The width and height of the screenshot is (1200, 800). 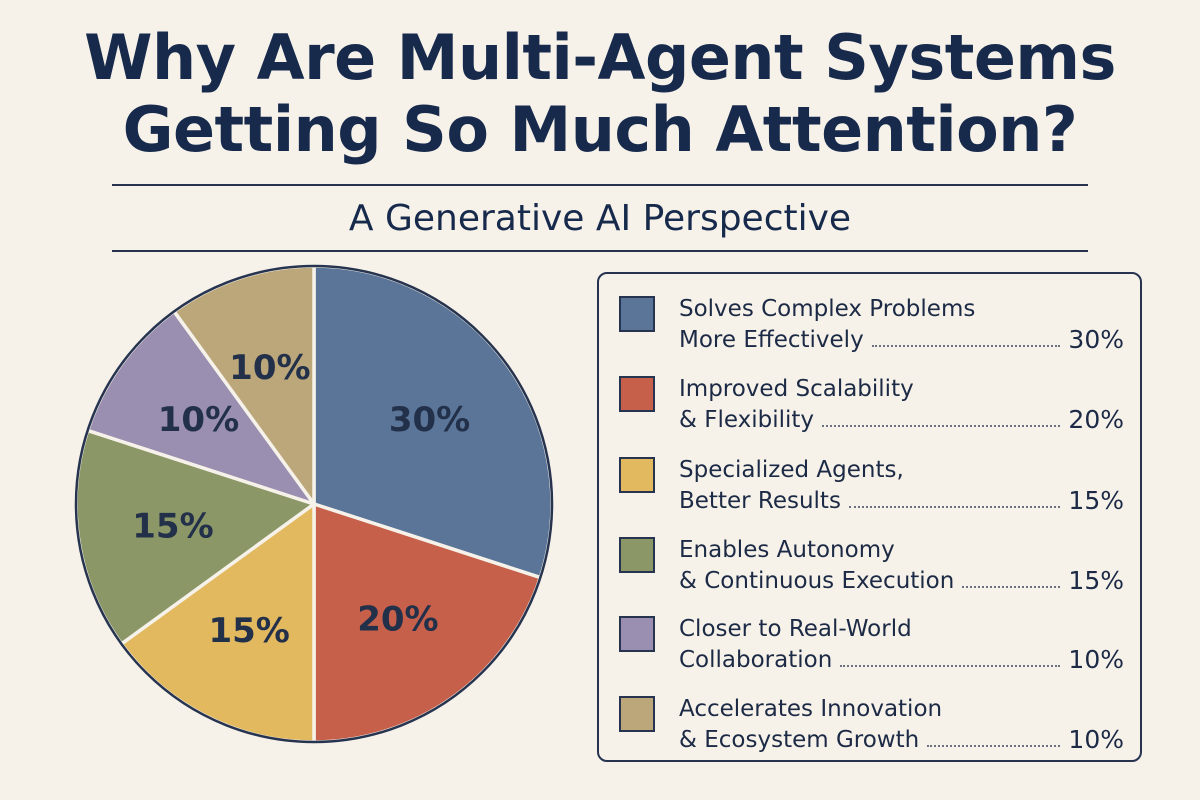 What do you see at coordinates (871, 645) in the screenshot?
I see `legend-item: Closer to Real-World Collaboration 10%` at bounding box center [871, 645].